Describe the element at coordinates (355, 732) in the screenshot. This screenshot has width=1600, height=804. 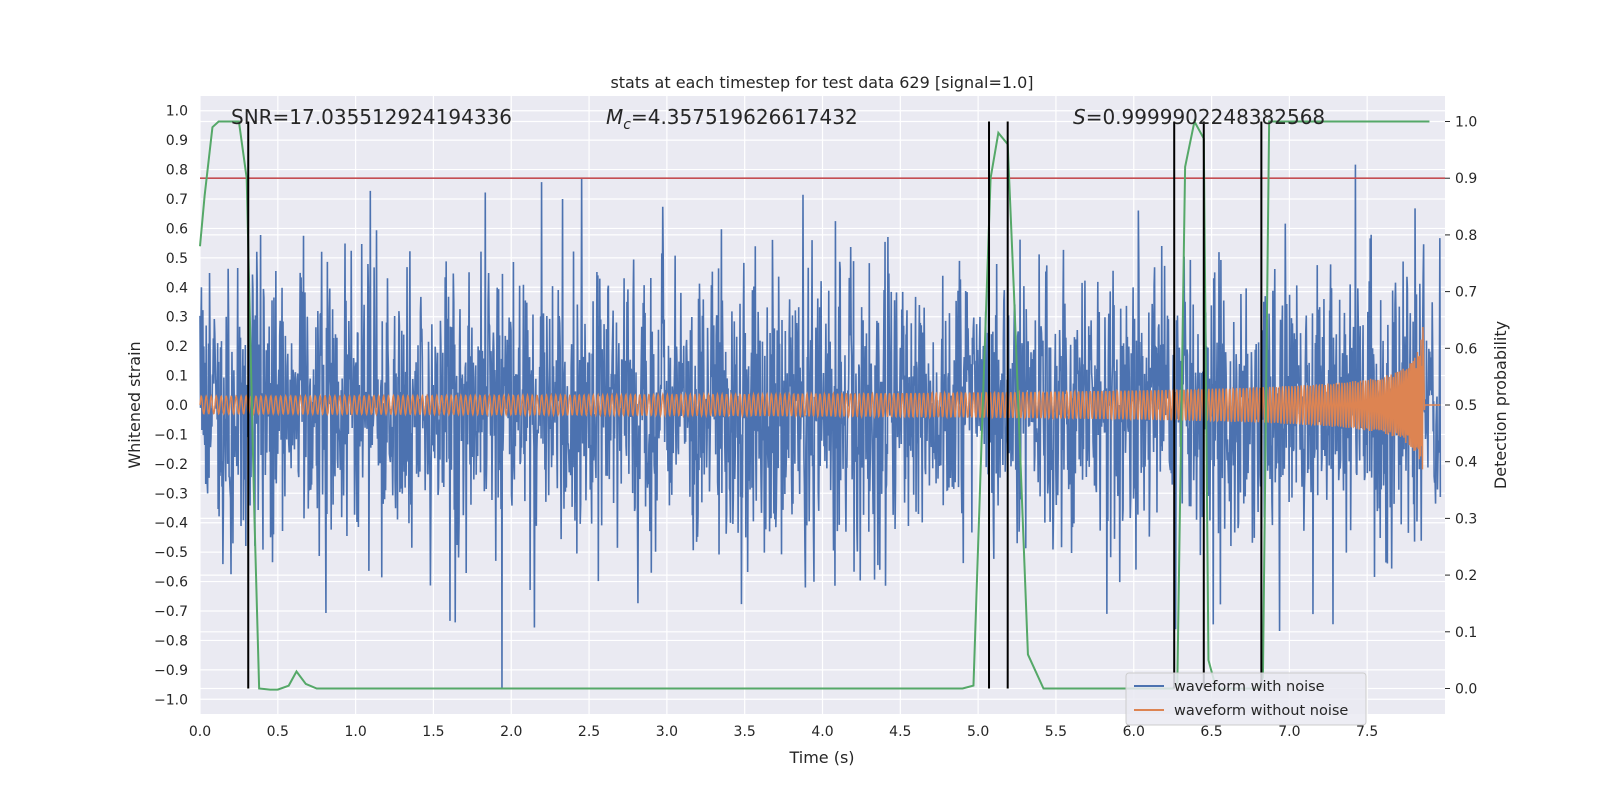
I see `x-tick-label: 1.0` at that location.